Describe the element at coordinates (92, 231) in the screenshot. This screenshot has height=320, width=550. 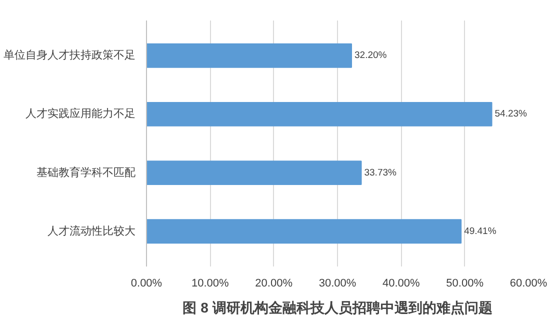
I see `y-tick-label: 人才流动性比较大` at that location.